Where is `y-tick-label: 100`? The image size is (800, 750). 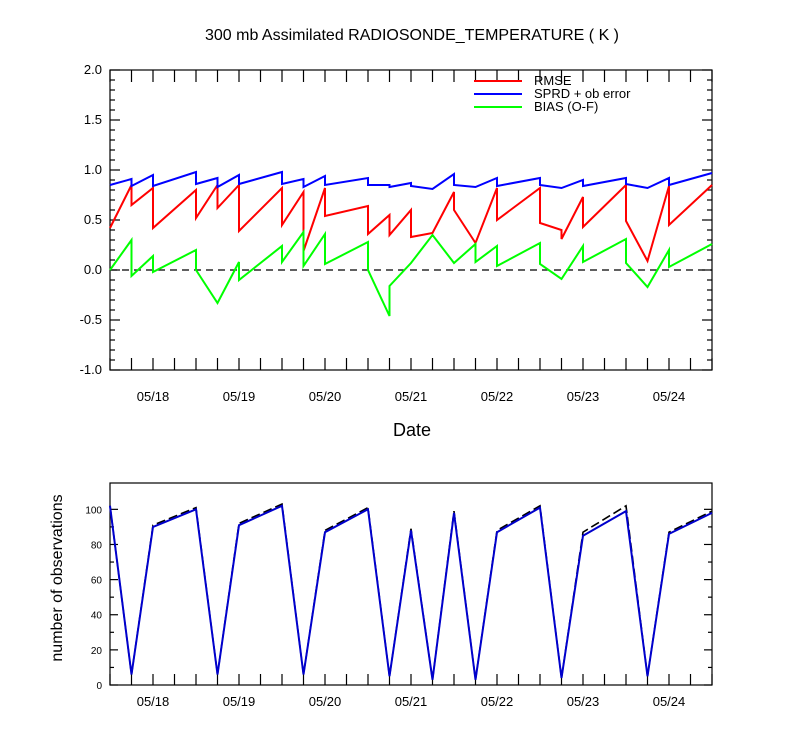 y-tick-label: 100 is located at coordinates (93, 510).